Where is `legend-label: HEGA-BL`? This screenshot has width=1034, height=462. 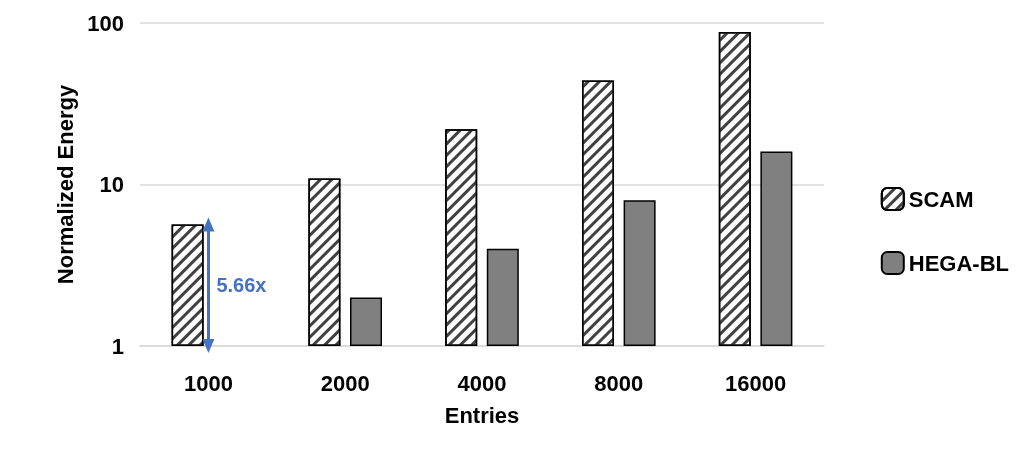 legend-label: HEGA-BL is located at coordinates (958, 263).